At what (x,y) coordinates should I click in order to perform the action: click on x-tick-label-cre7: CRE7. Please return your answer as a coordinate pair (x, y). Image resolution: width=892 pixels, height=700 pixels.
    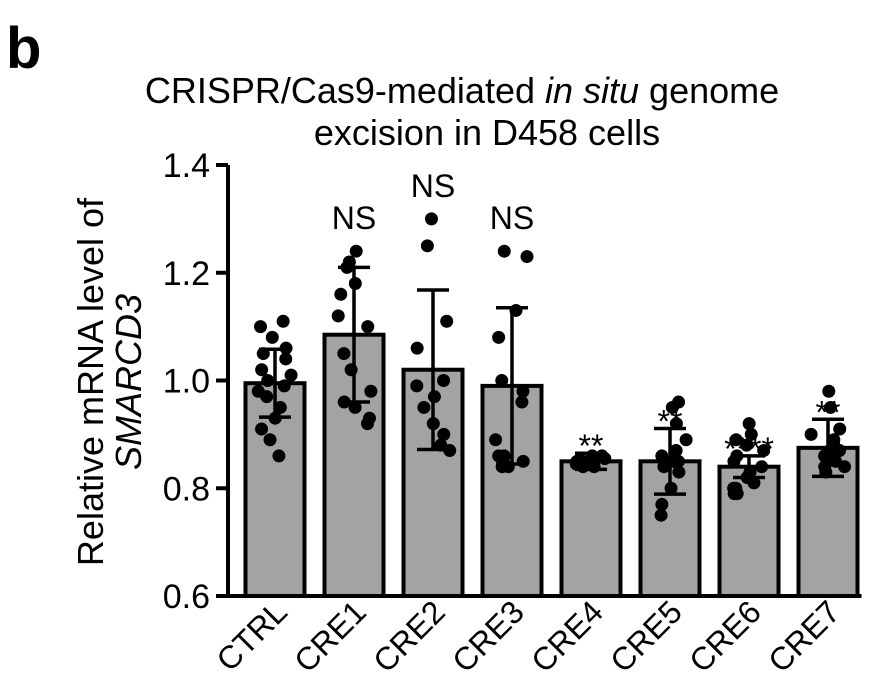
    Looking at the image, I should click on (804, 636).